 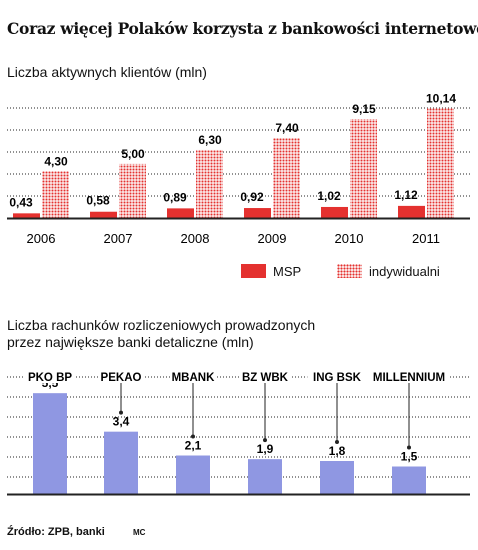 What do you see at coordinates (133, 154) in the screenshot?
I see `label-indywidualni: 5,00` at bounding box center [133, 154].